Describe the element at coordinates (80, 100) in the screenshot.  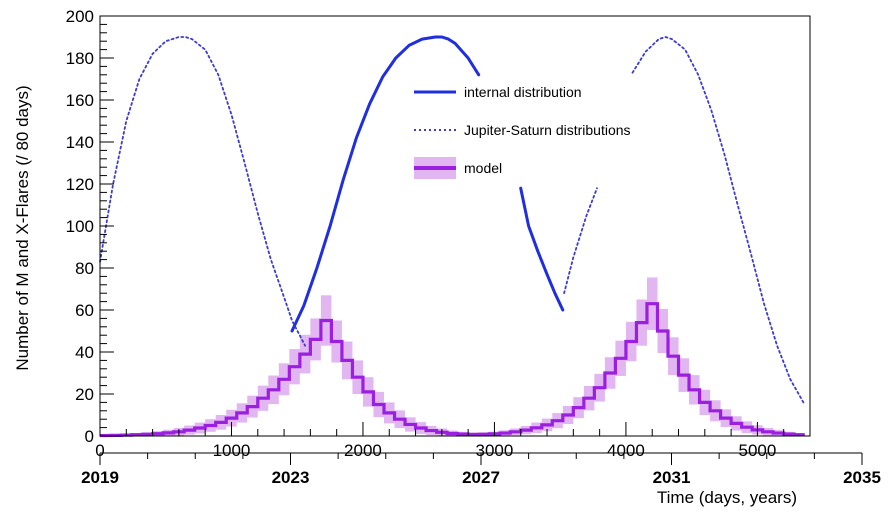
I see `y-tick-label: 160` at that location.